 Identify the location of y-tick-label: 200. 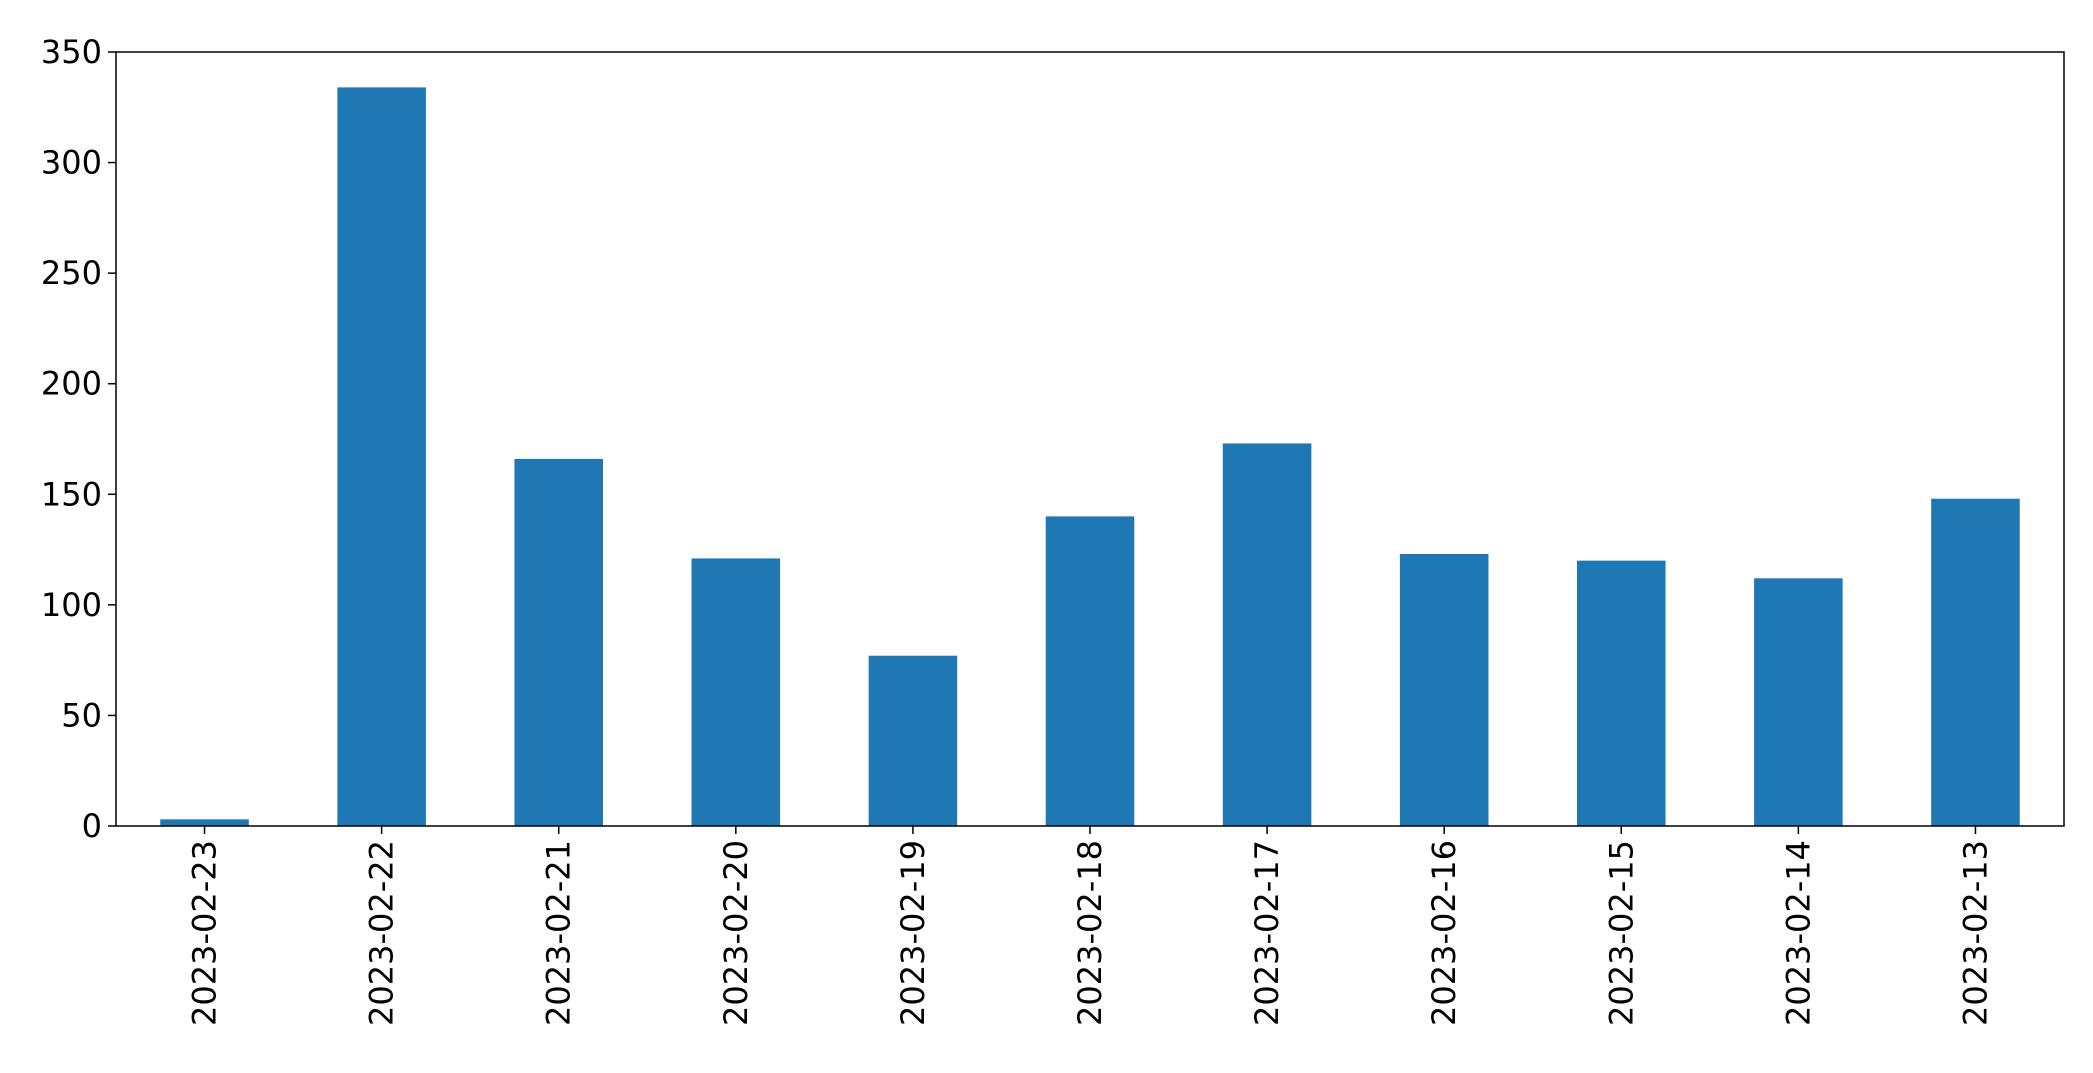
(71, 384).